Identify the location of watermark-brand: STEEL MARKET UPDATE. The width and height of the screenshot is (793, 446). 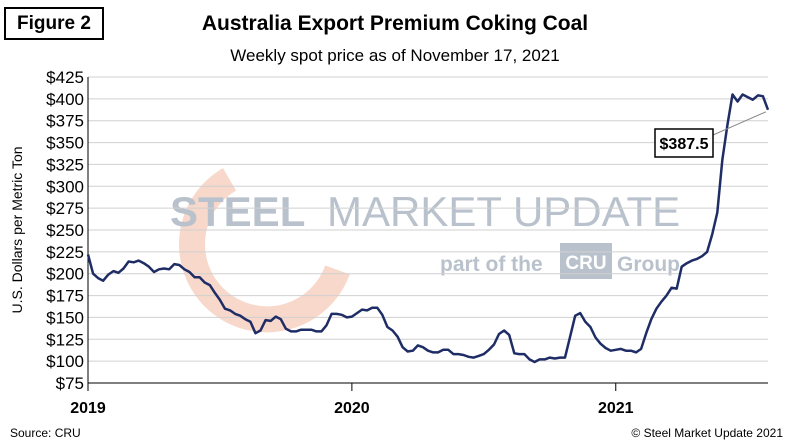
(425, 211).